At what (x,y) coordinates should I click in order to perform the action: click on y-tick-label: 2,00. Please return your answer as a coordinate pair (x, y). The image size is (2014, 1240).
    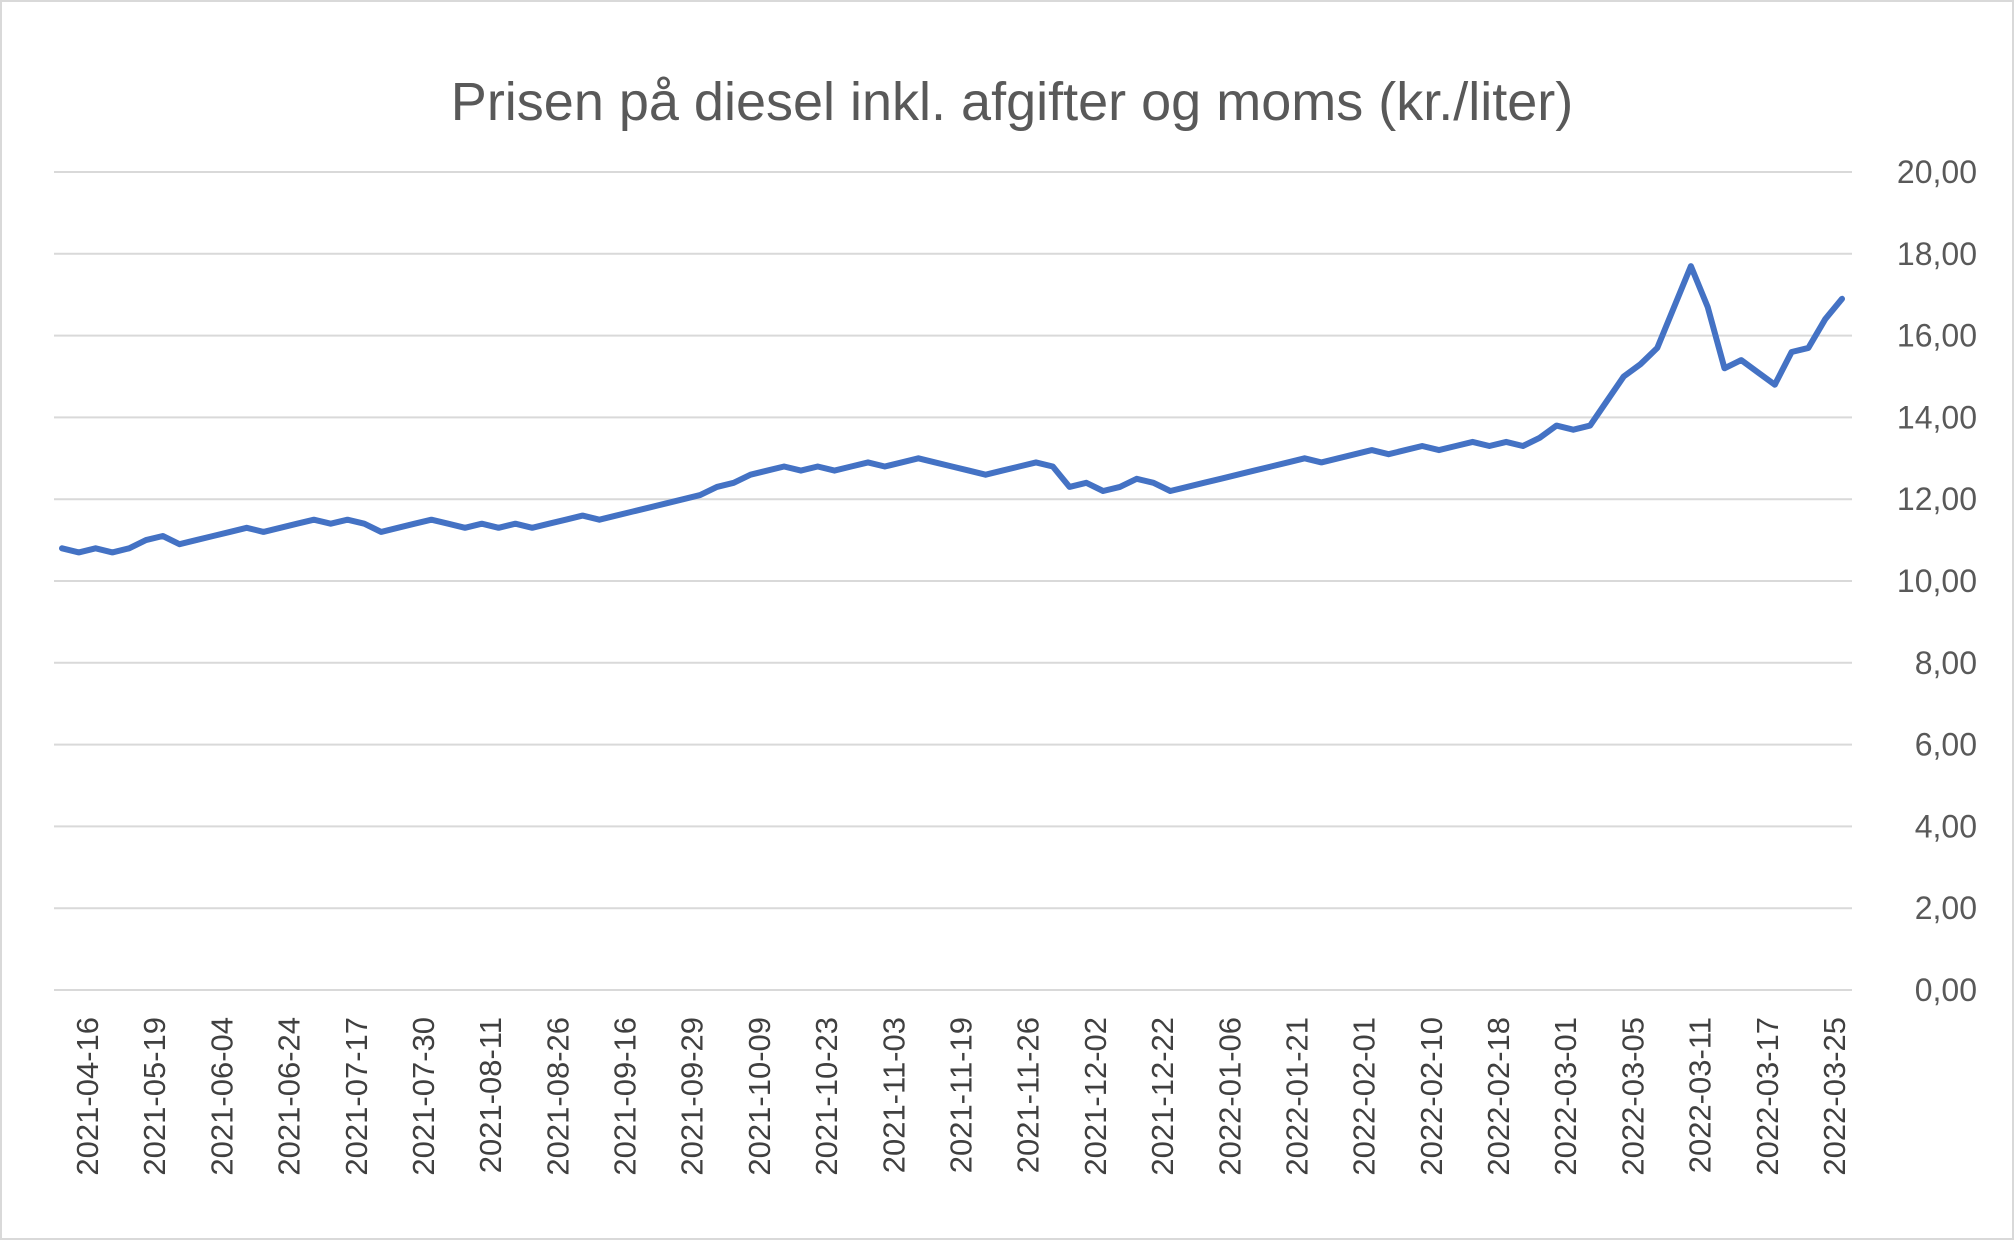
    Looking at the image, I should click on (1946, 908).